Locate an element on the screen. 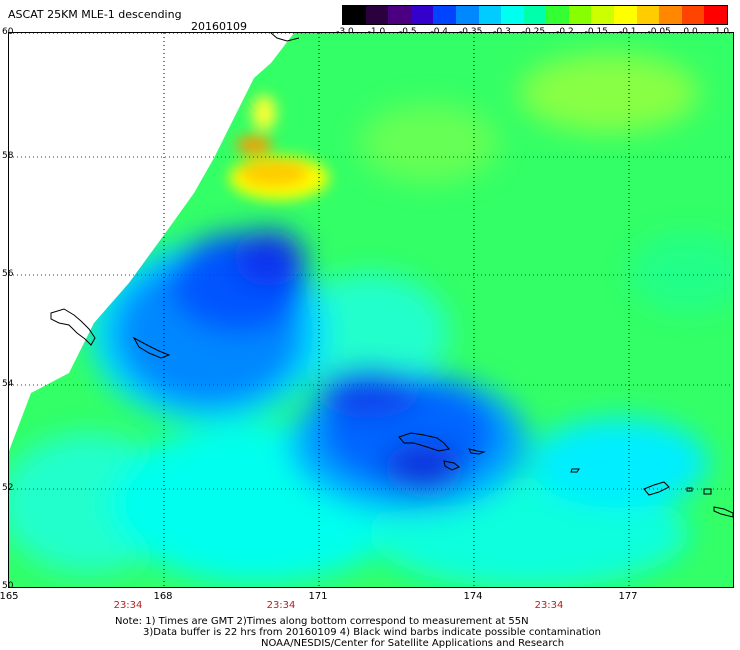 The image size is (740, 650). lon-label-174: 174 is located at coordinates (473, 596).